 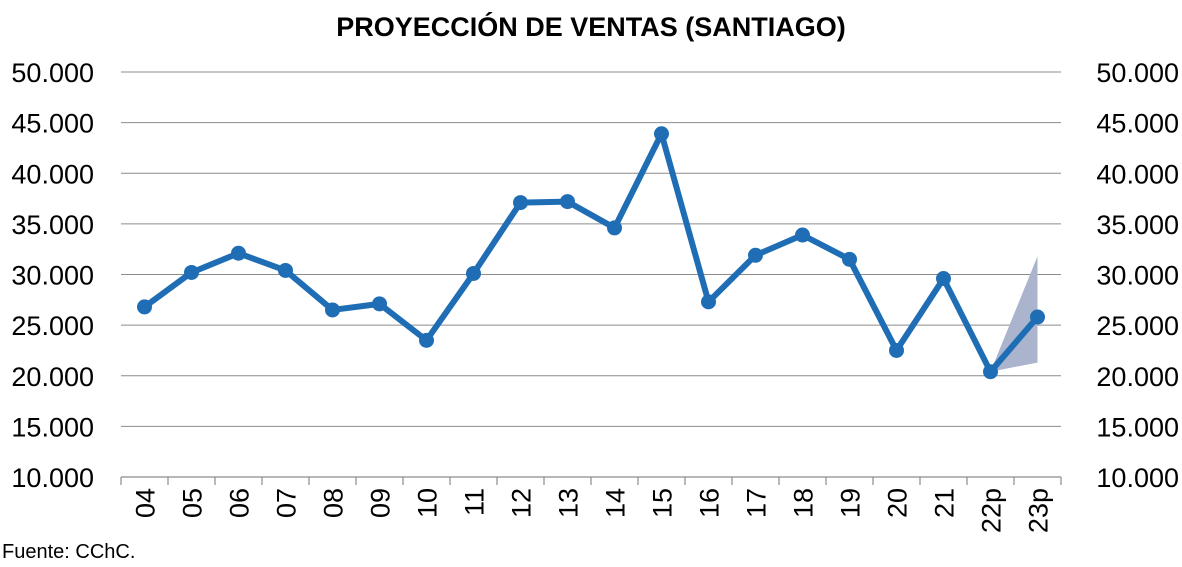 I want to click on x-tick-label: 09, so click(x=381, y=503).